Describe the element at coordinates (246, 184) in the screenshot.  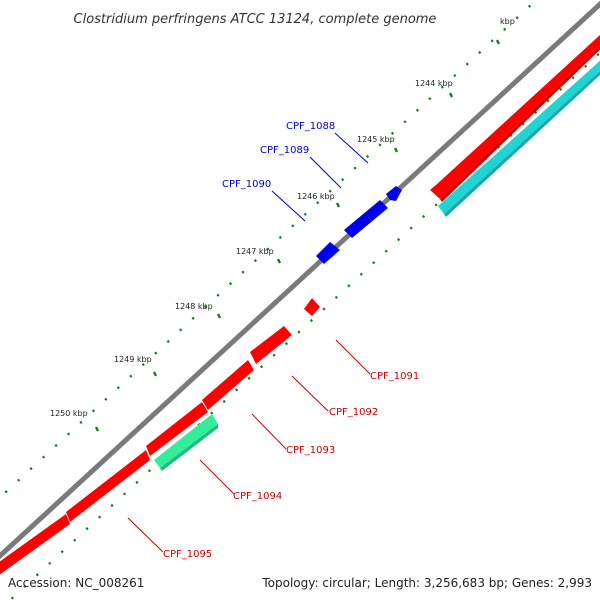
I see `gene-label-forward: CPF_1090` at that location.